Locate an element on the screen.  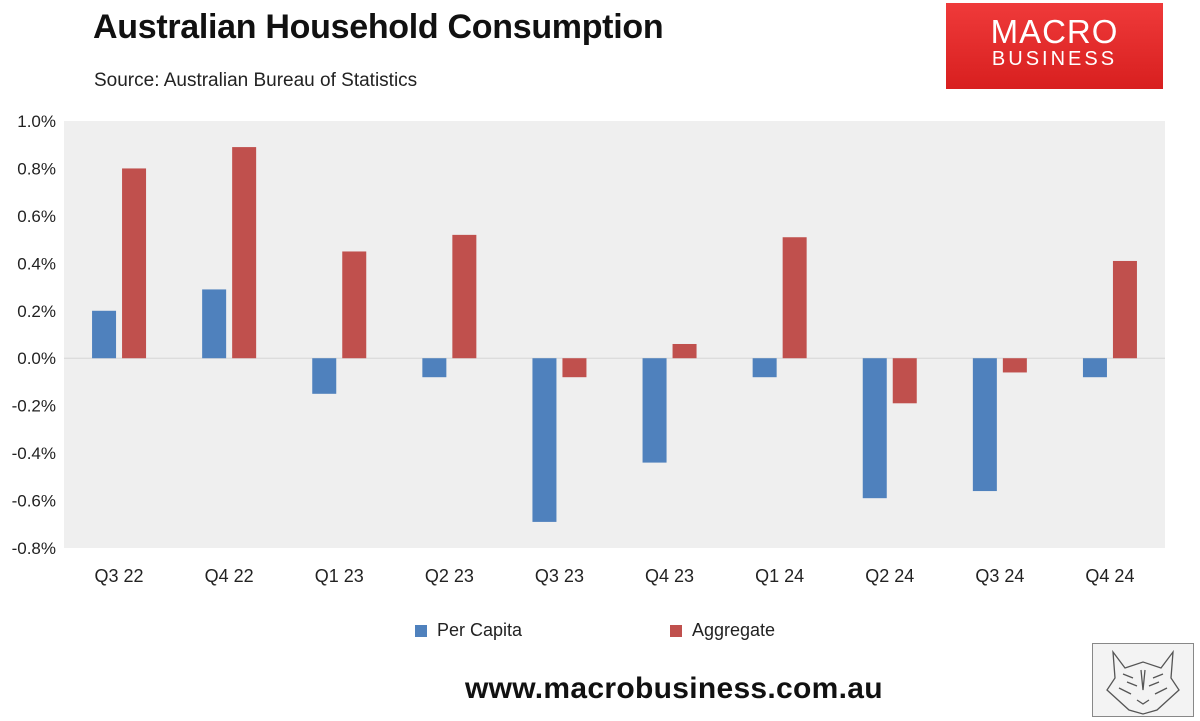
y-tick-label: -0.8% is located at coordinates (34, 548).